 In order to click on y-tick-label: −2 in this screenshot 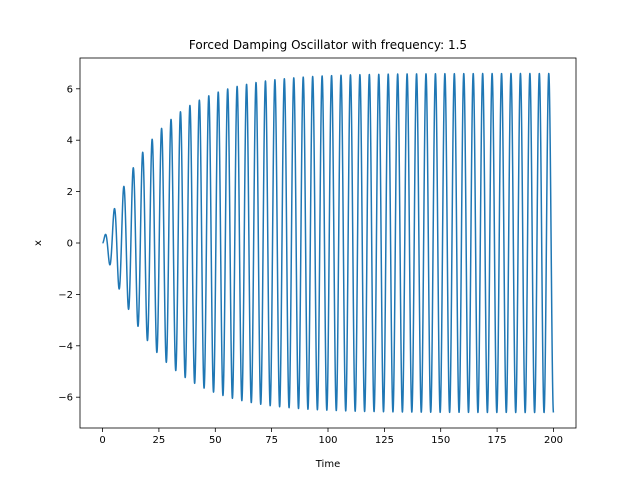, I will do `click(65, 295)`.